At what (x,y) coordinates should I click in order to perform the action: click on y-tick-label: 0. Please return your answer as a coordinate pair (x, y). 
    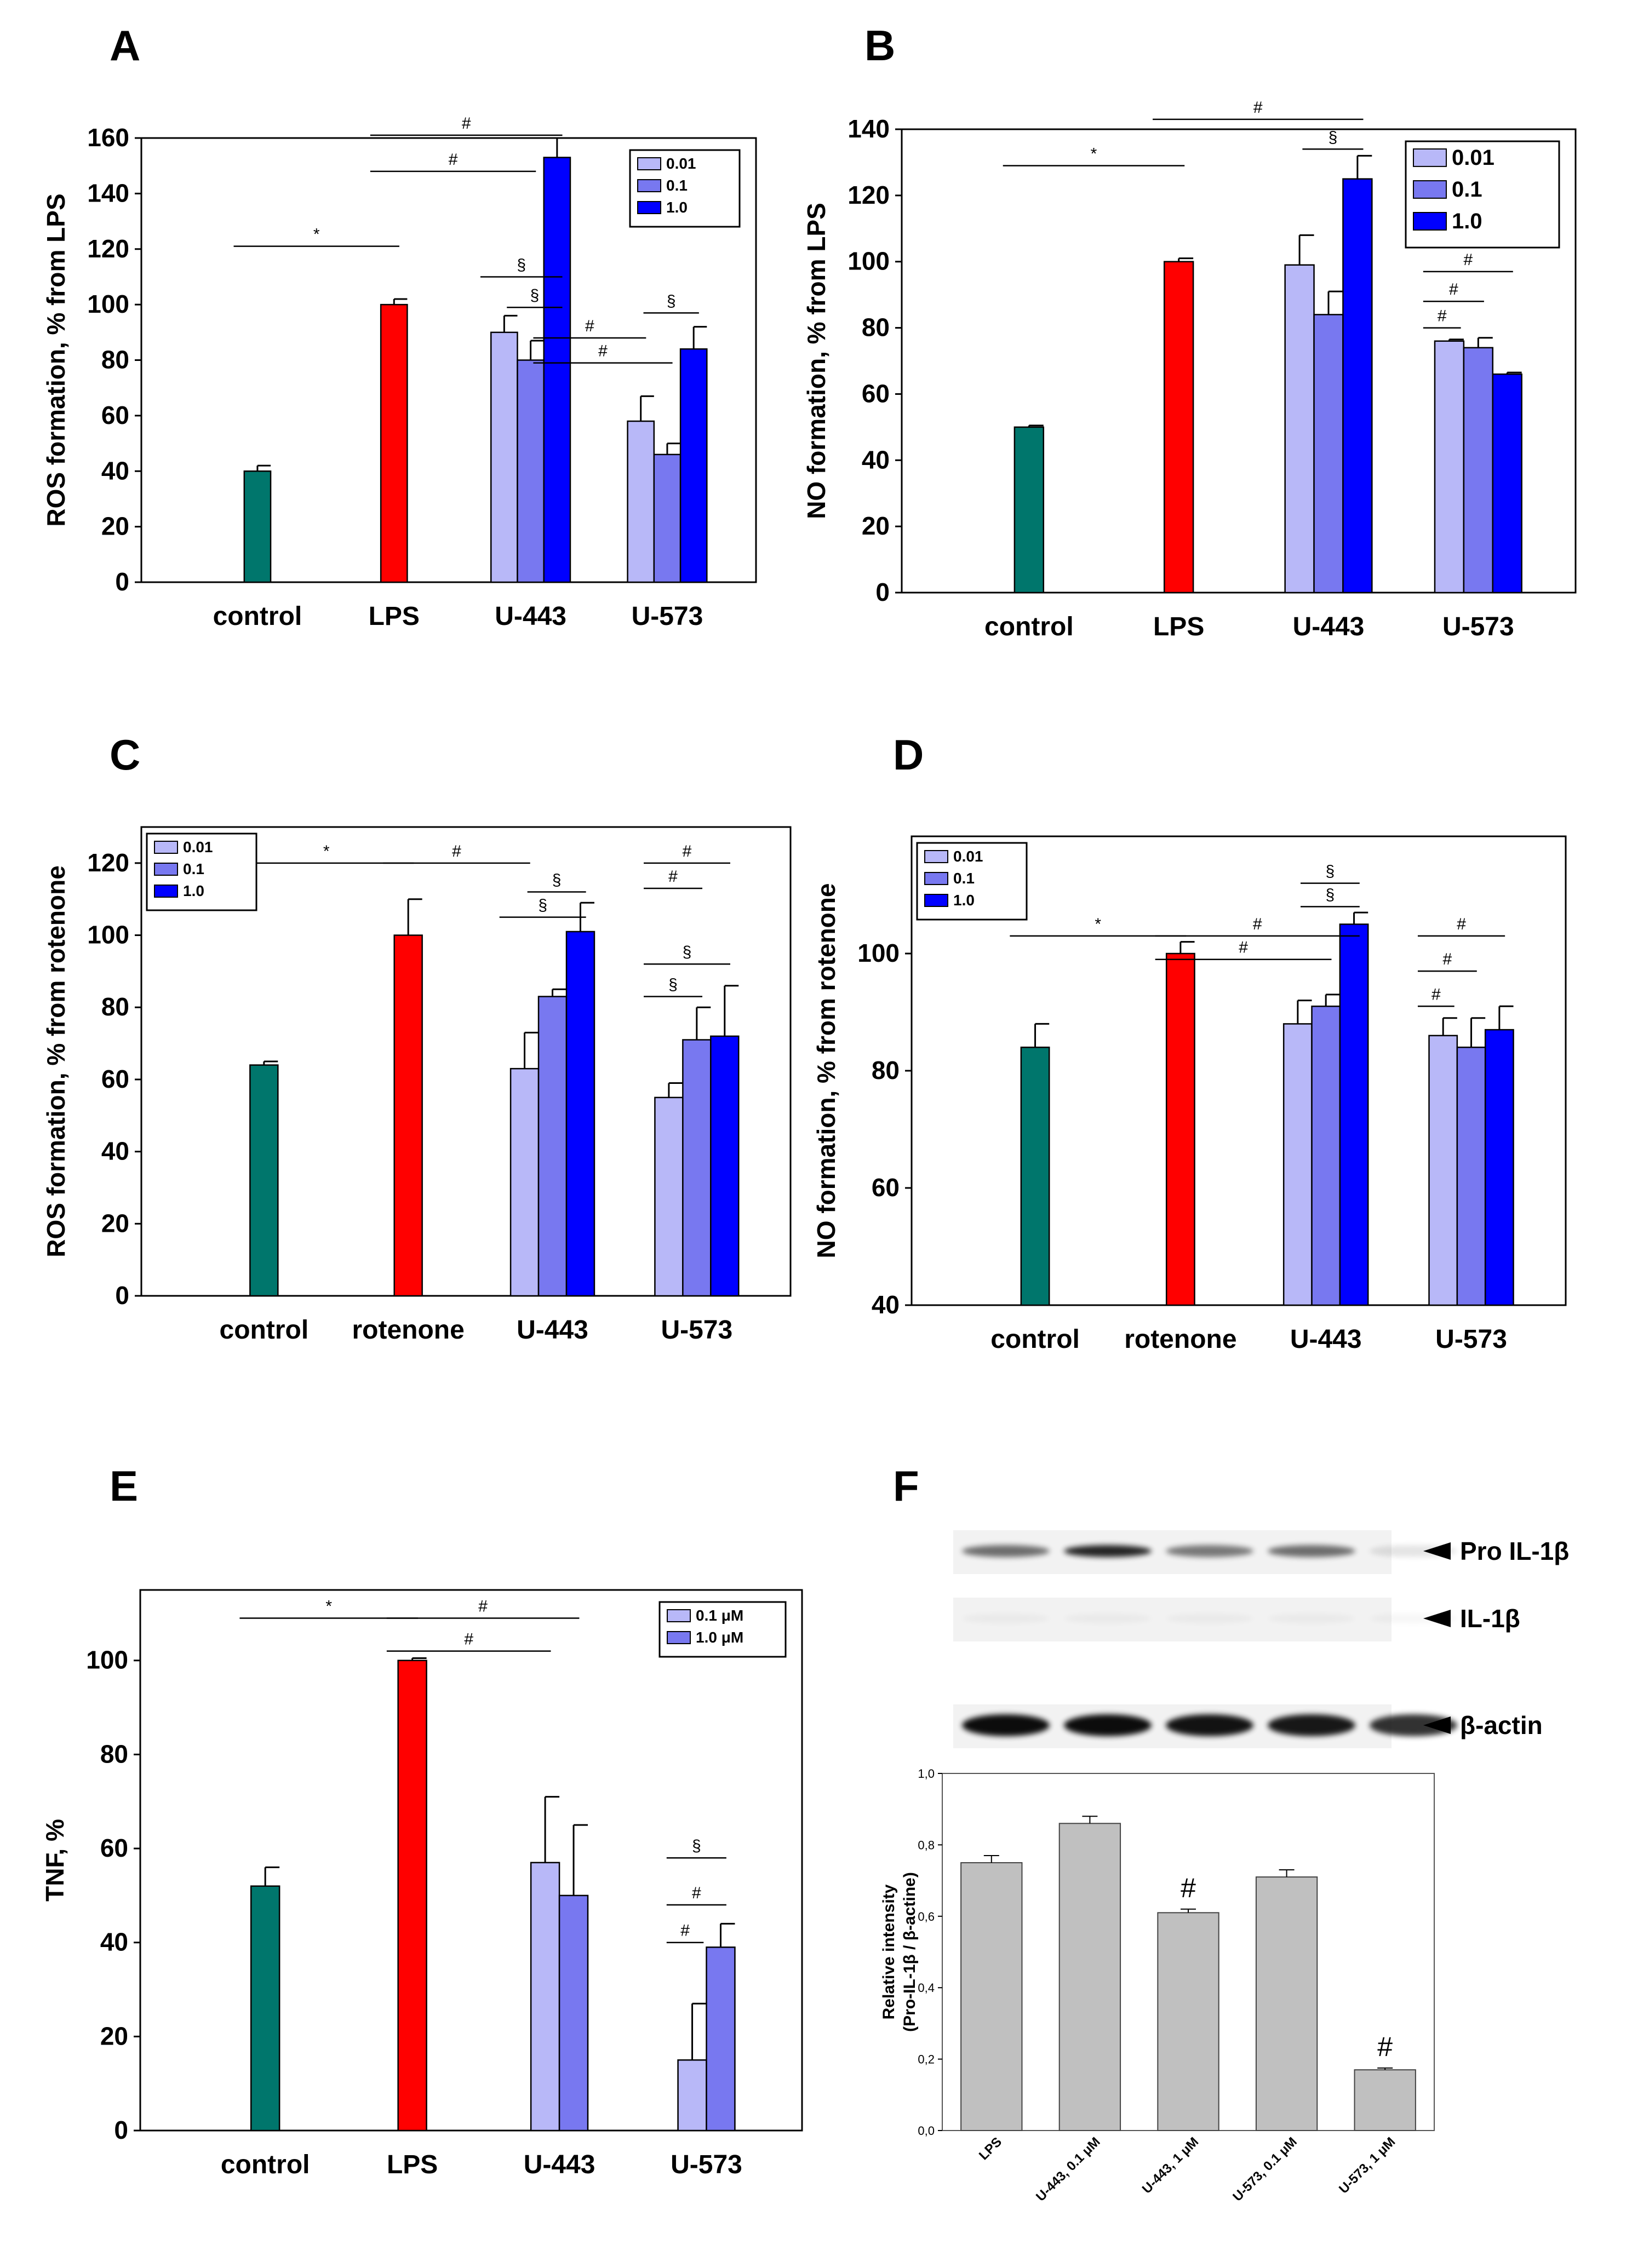
    Looking at the image, I should click on (122, 581).